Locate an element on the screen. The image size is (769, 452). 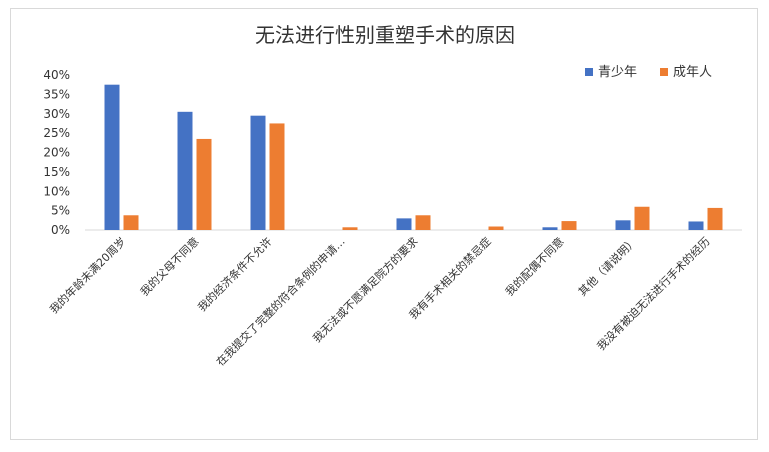
y-tick-label: 15% is located at coordinates (56, 172).